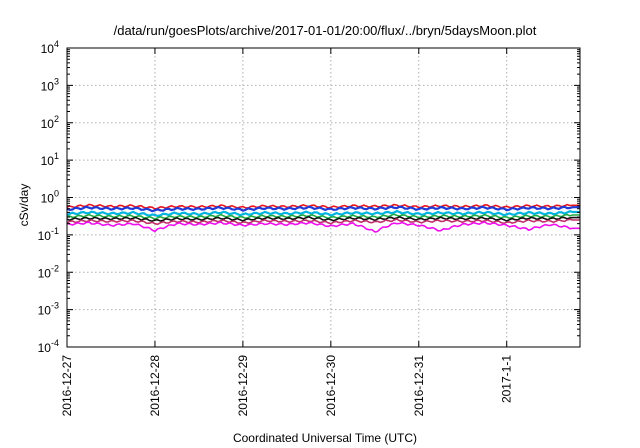  Describe the element at coordinates (48, 346) in the screenshot. I see `y-tick-label: 10⁻⁴` at that location.